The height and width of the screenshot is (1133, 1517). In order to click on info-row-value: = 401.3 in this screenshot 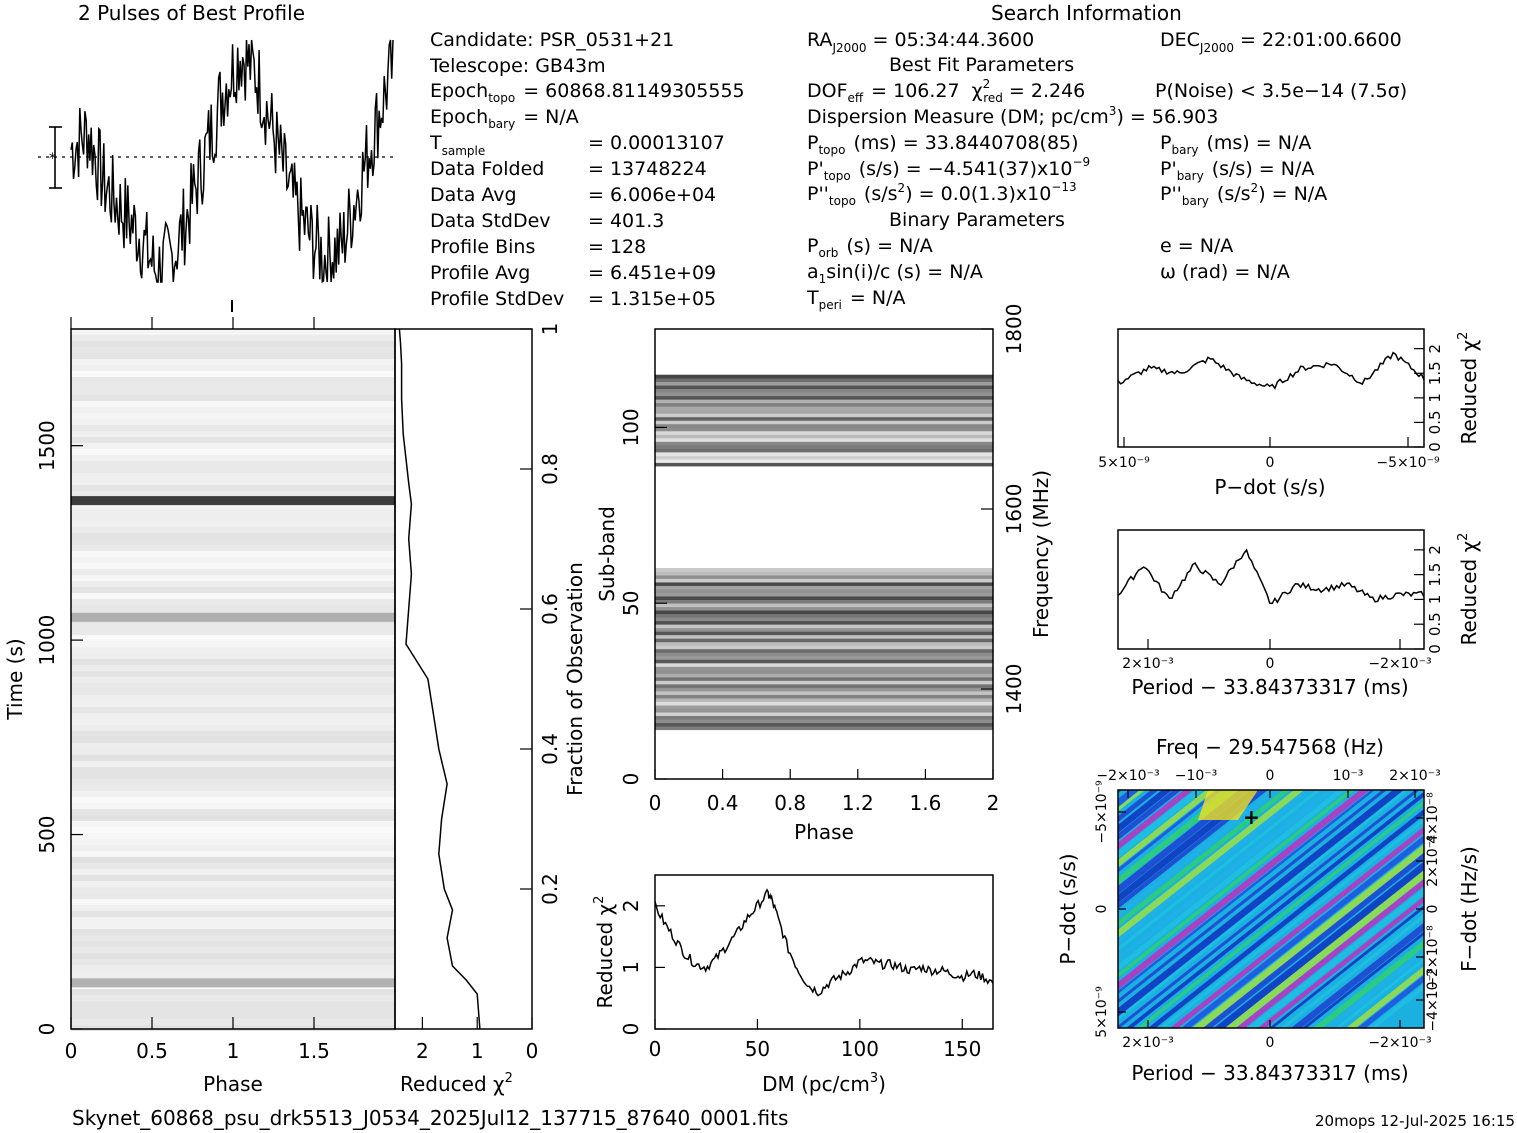, I will do `click(626, 221)`.